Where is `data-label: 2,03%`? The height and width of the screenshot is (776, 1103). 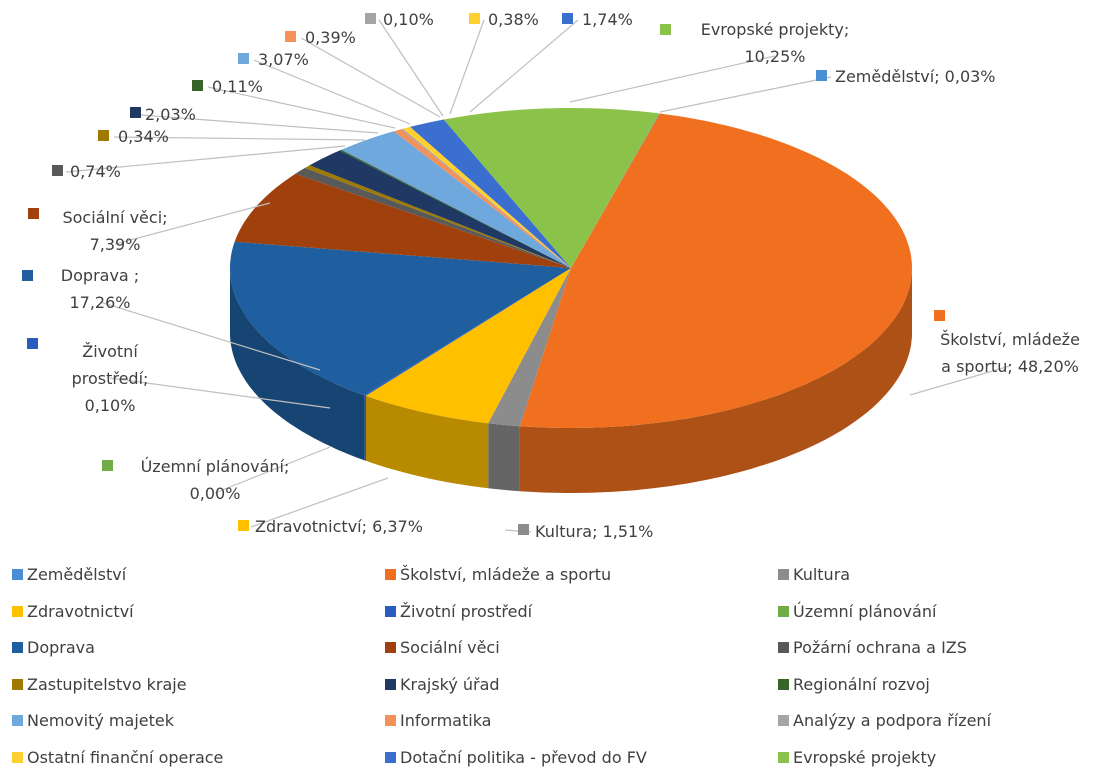 data-label: 2,03% is located at coordinates (170, 114).